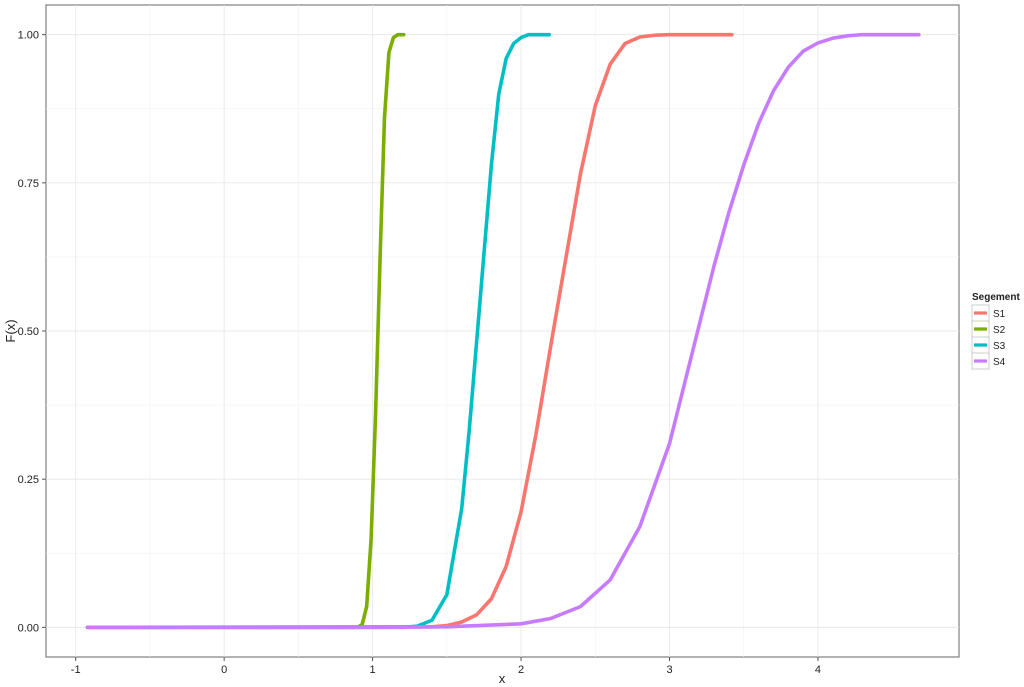  I want to click on legend-label-s2: S2, so click(999, 330).